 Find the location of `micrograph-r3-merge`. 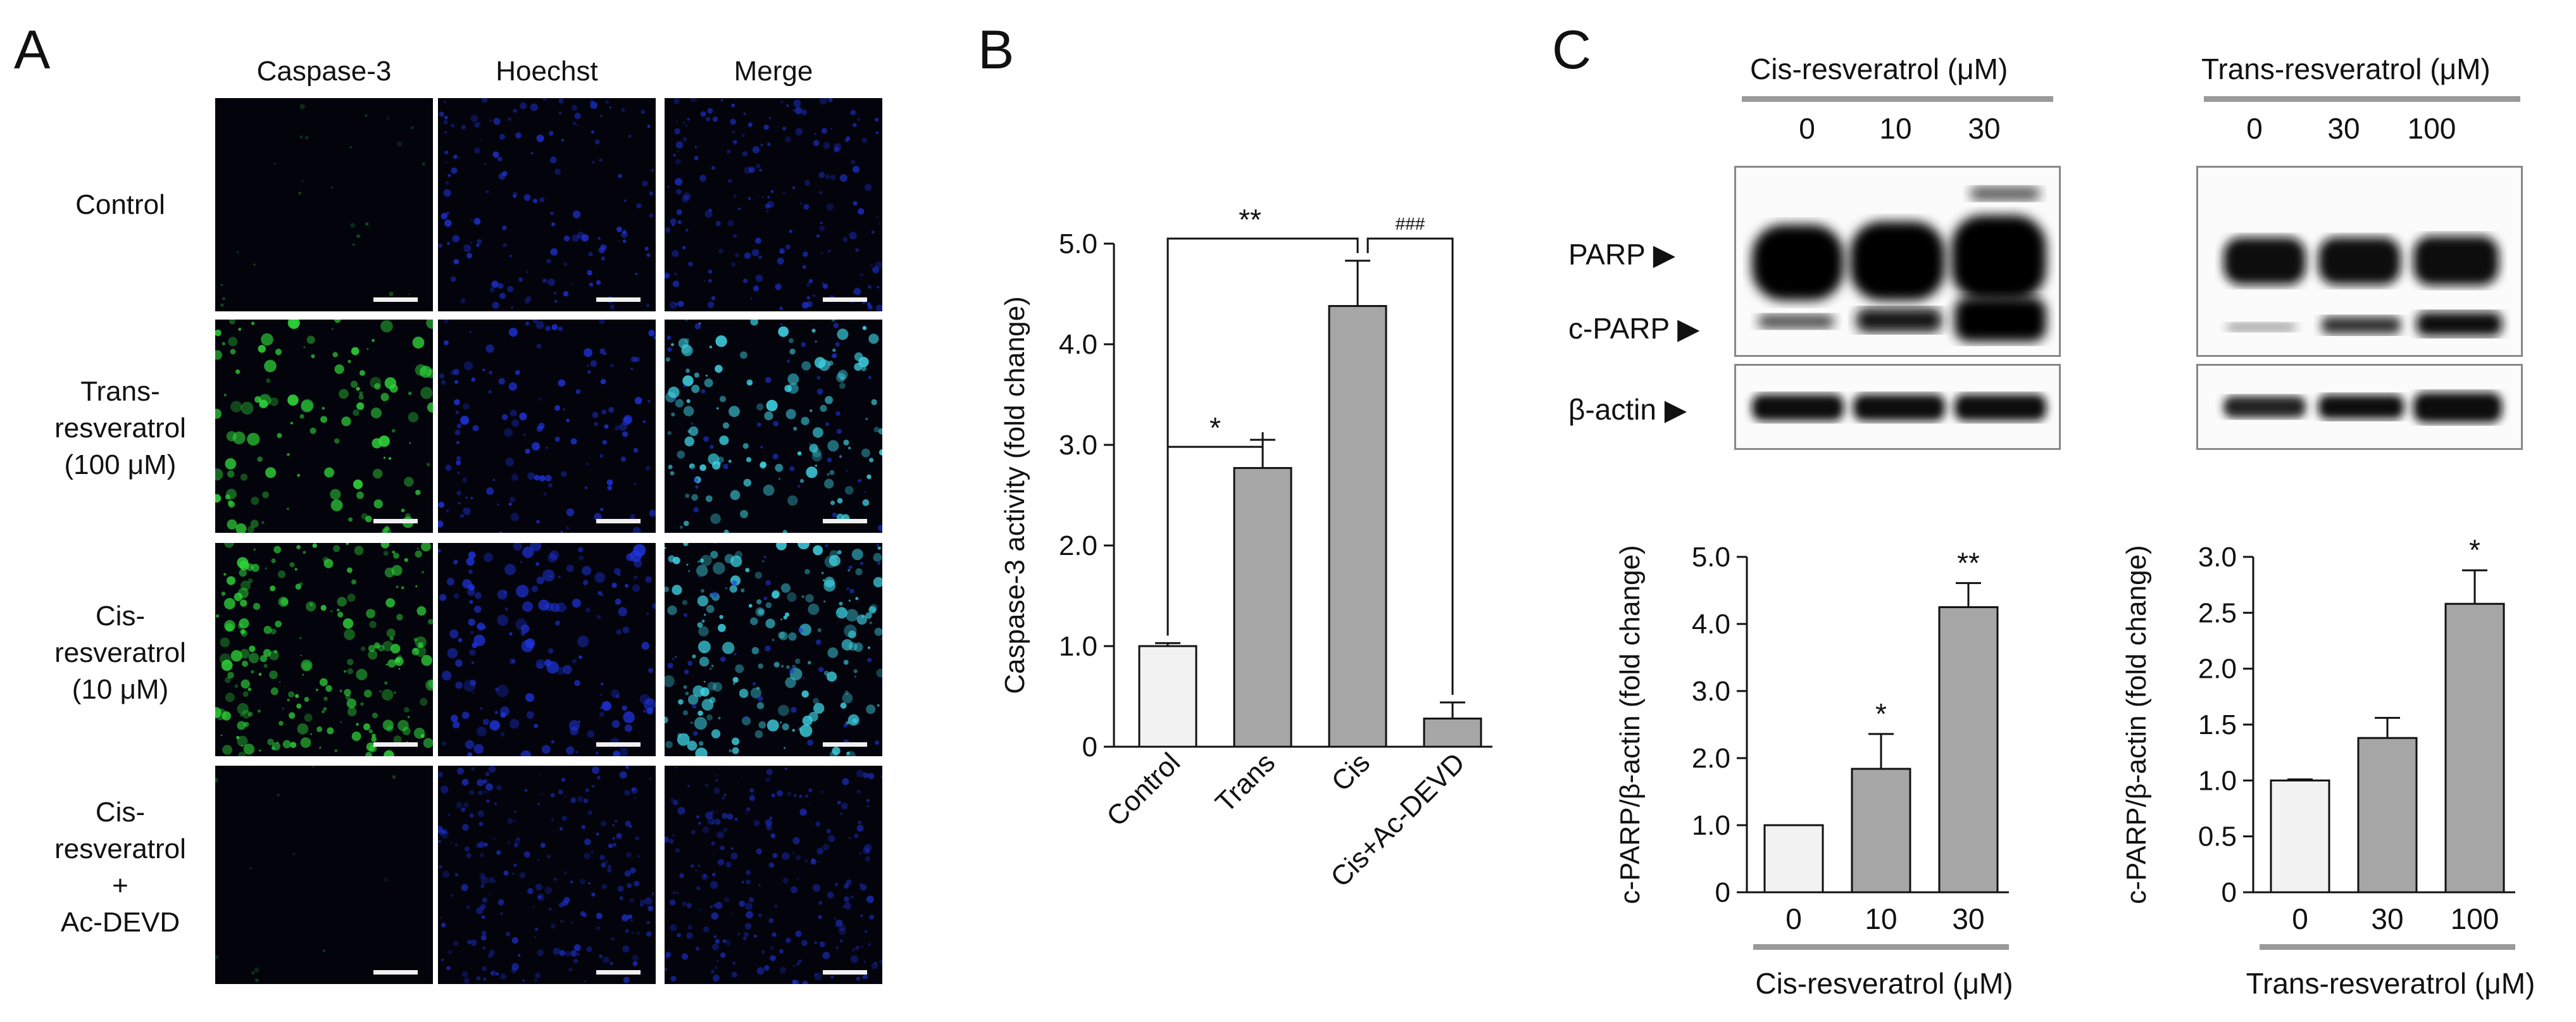

micrograph-r3-merge is located at coordinates (773, 649).